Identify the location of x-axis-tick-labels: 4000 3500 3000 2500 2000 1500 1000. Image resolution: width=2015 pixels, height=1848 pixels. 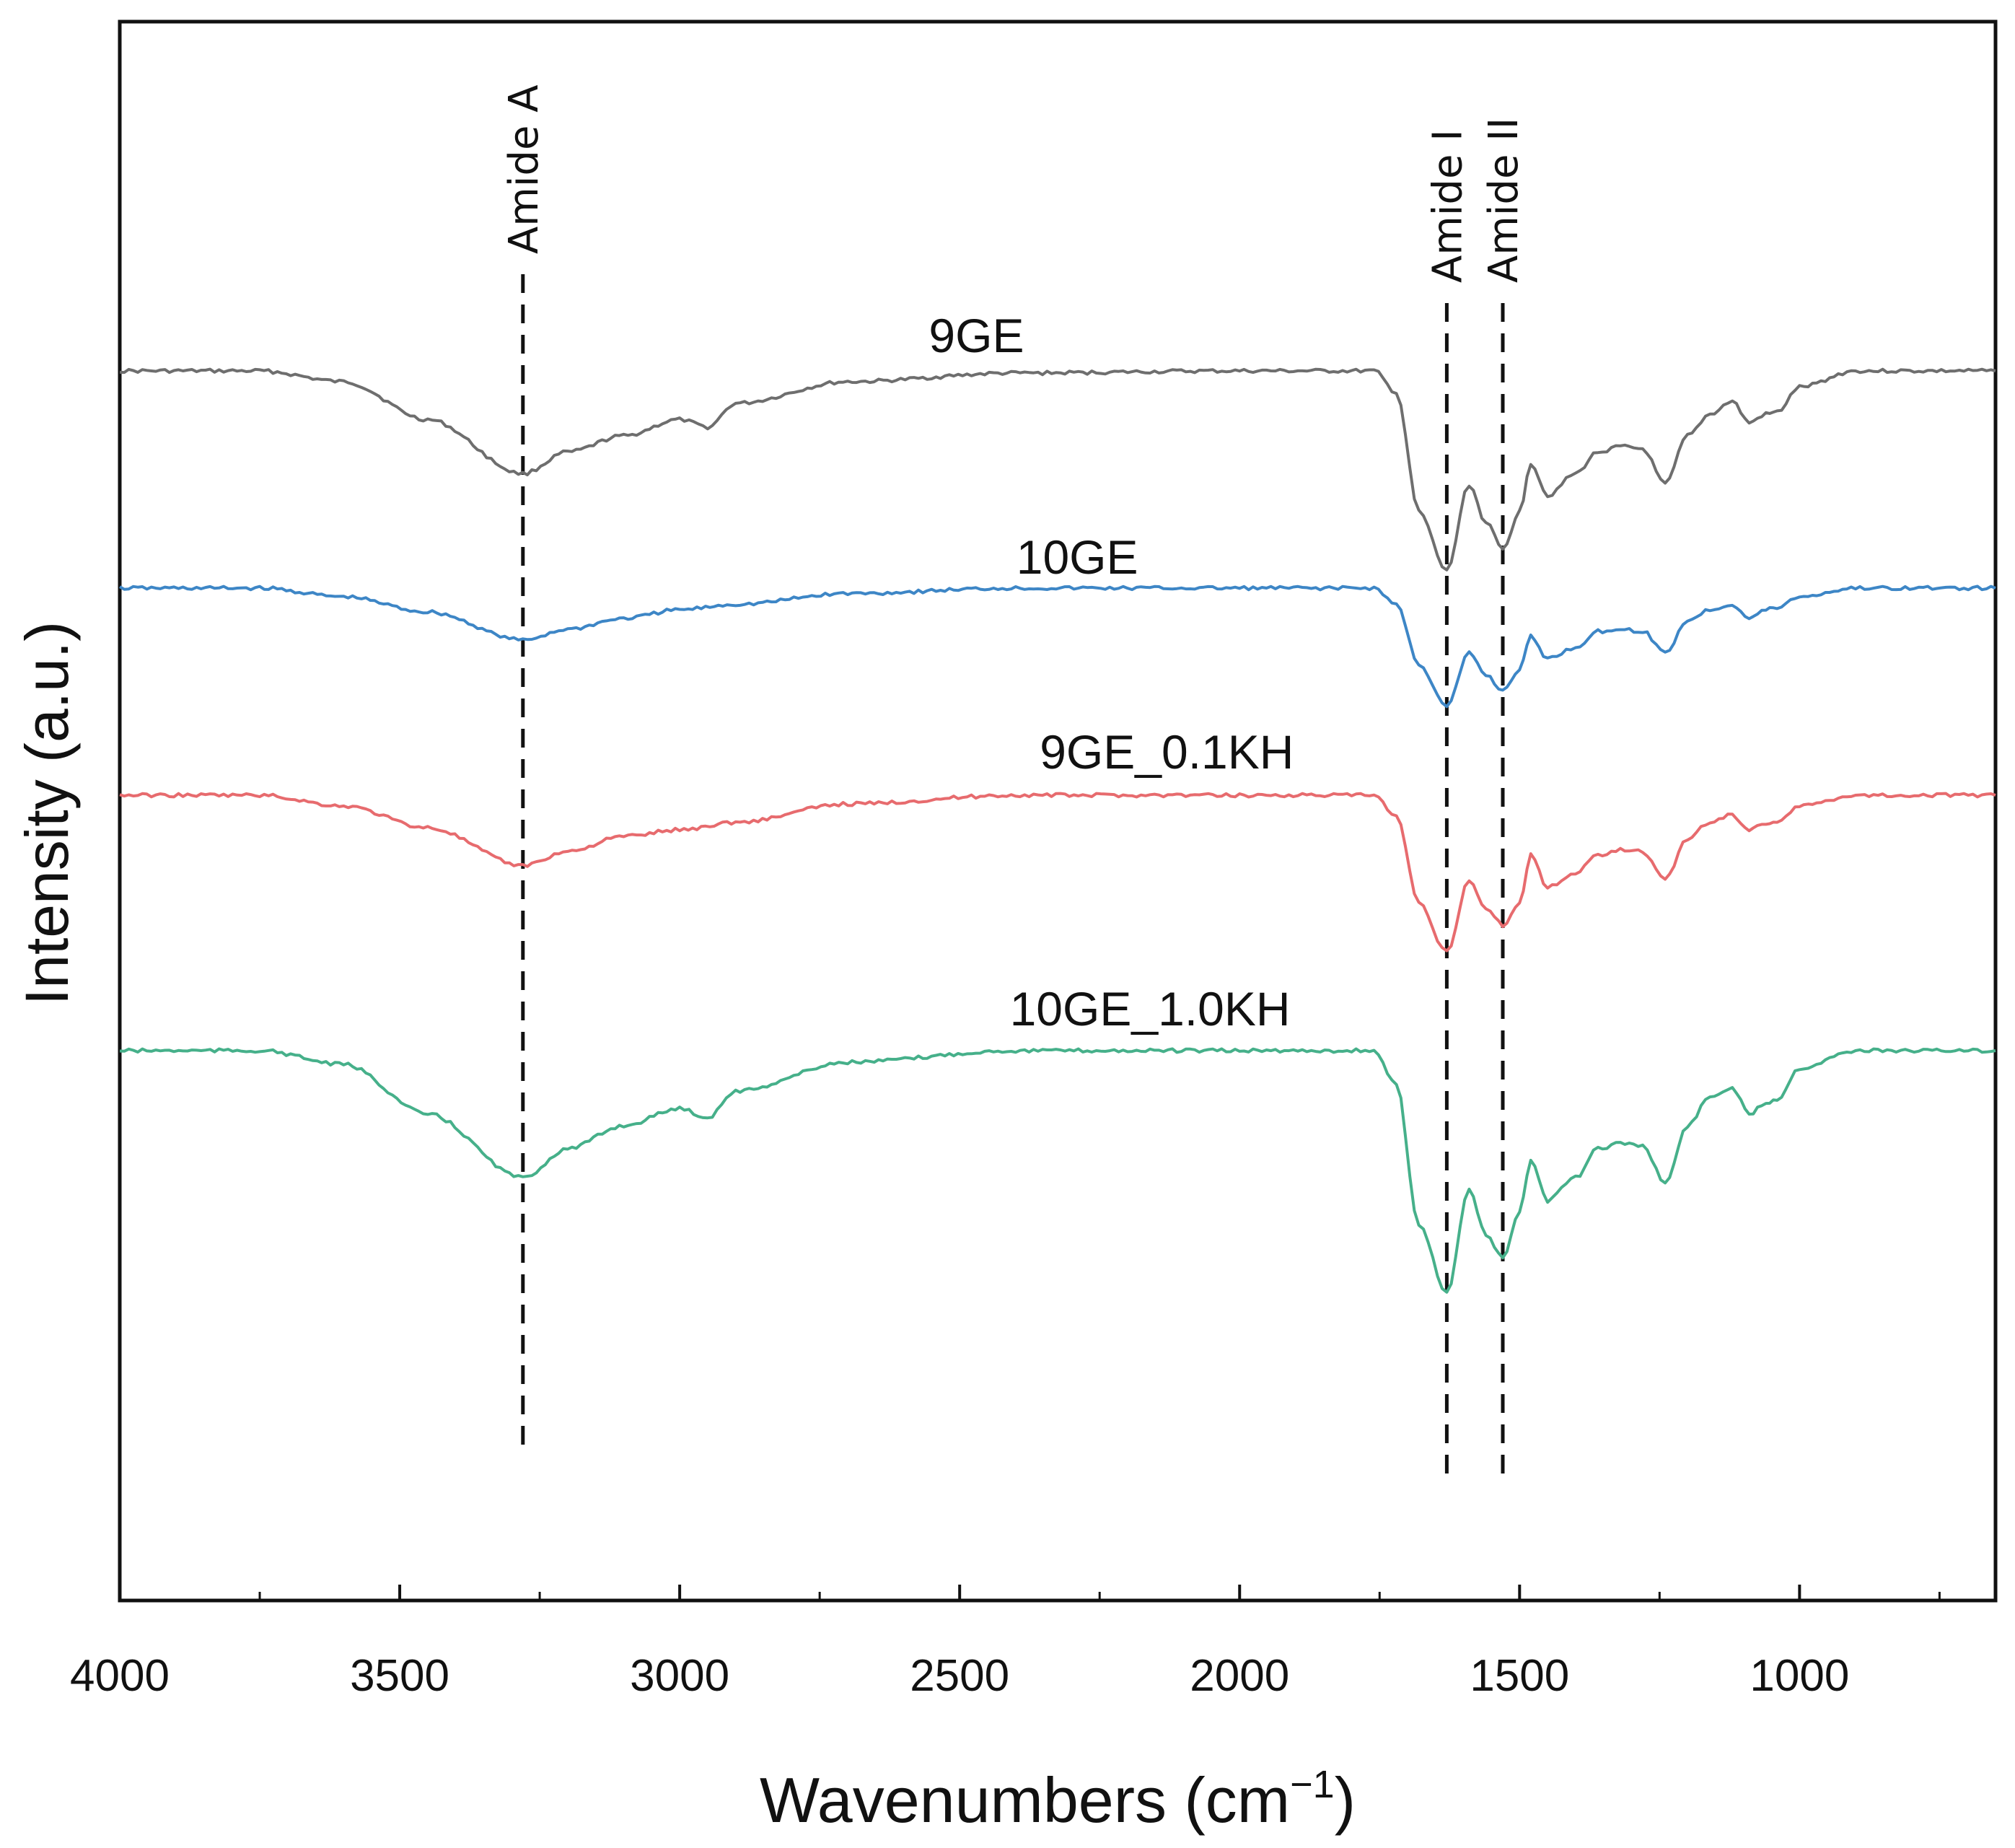
(960, 1676).